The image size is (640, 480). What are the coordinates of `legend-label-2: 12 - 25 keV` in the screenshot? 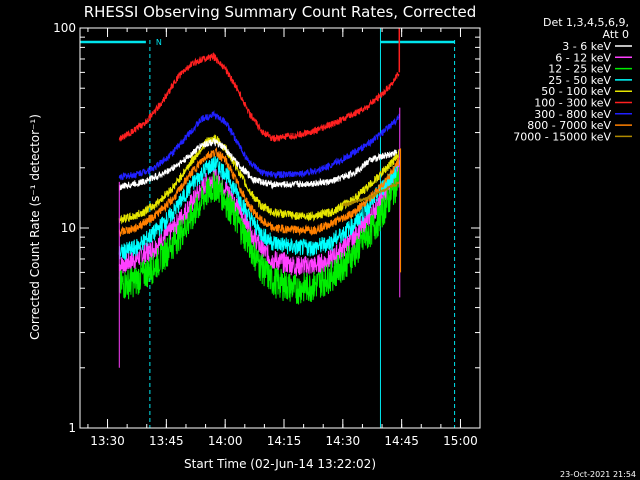 It's located at (579, 69).